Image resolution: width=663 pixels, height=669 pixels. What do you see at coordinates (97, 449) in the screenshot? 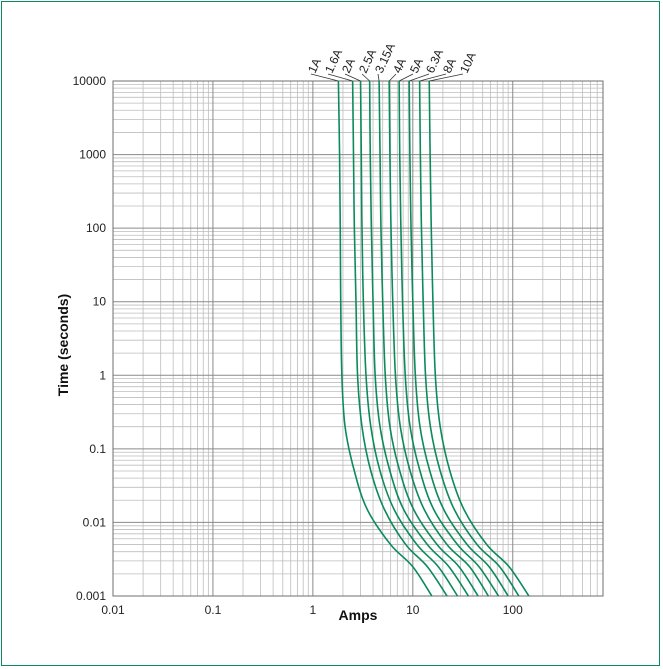
I see `y-tick-label: 0.1` at bounding box center [97, 449].